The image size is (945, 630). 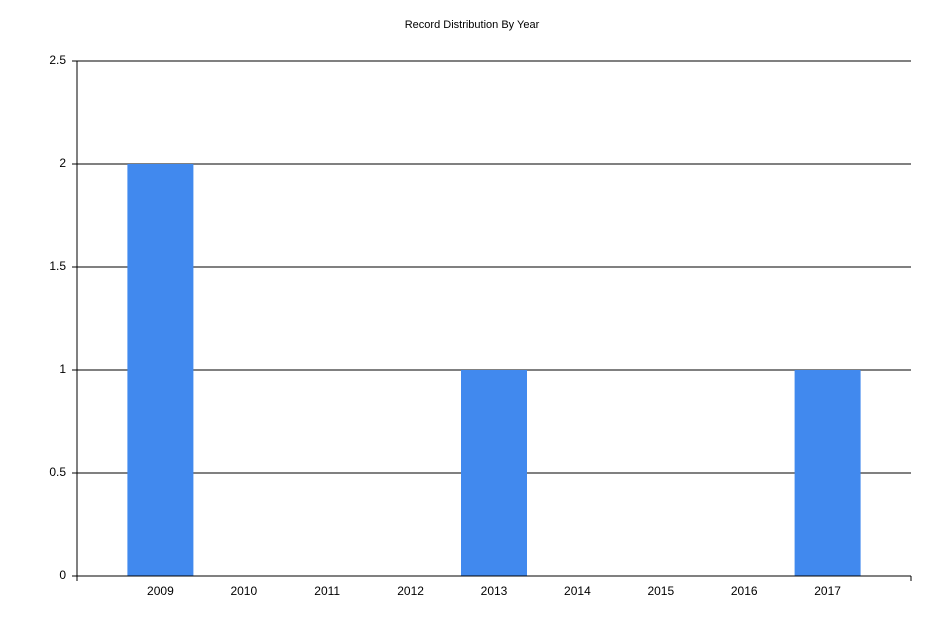 What do you see at coordinates (62, 163) in the screenshot?
I see `y-tick-label: 2` at bounding box center [62, 163].